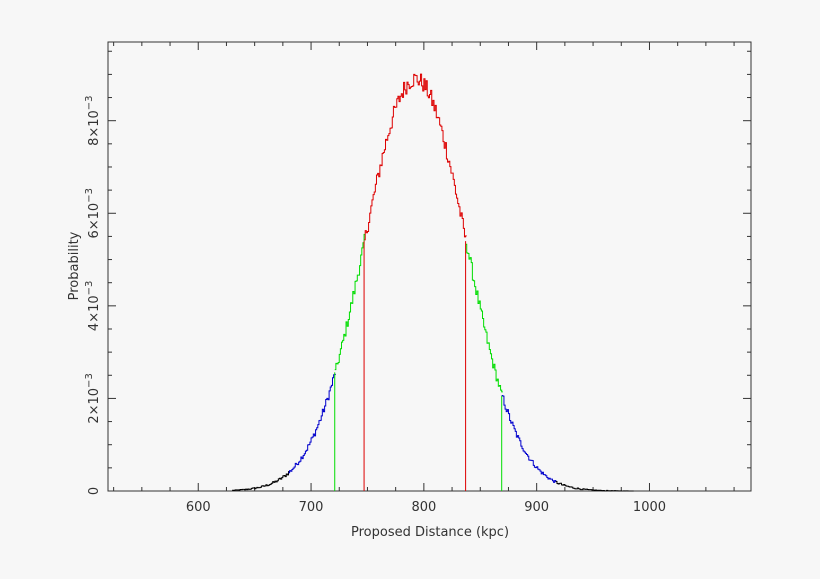  What do you see at coordinates (198, 507) in the screenshot?
I see `x-tick-label: 600` at bounding box center [198, 507].